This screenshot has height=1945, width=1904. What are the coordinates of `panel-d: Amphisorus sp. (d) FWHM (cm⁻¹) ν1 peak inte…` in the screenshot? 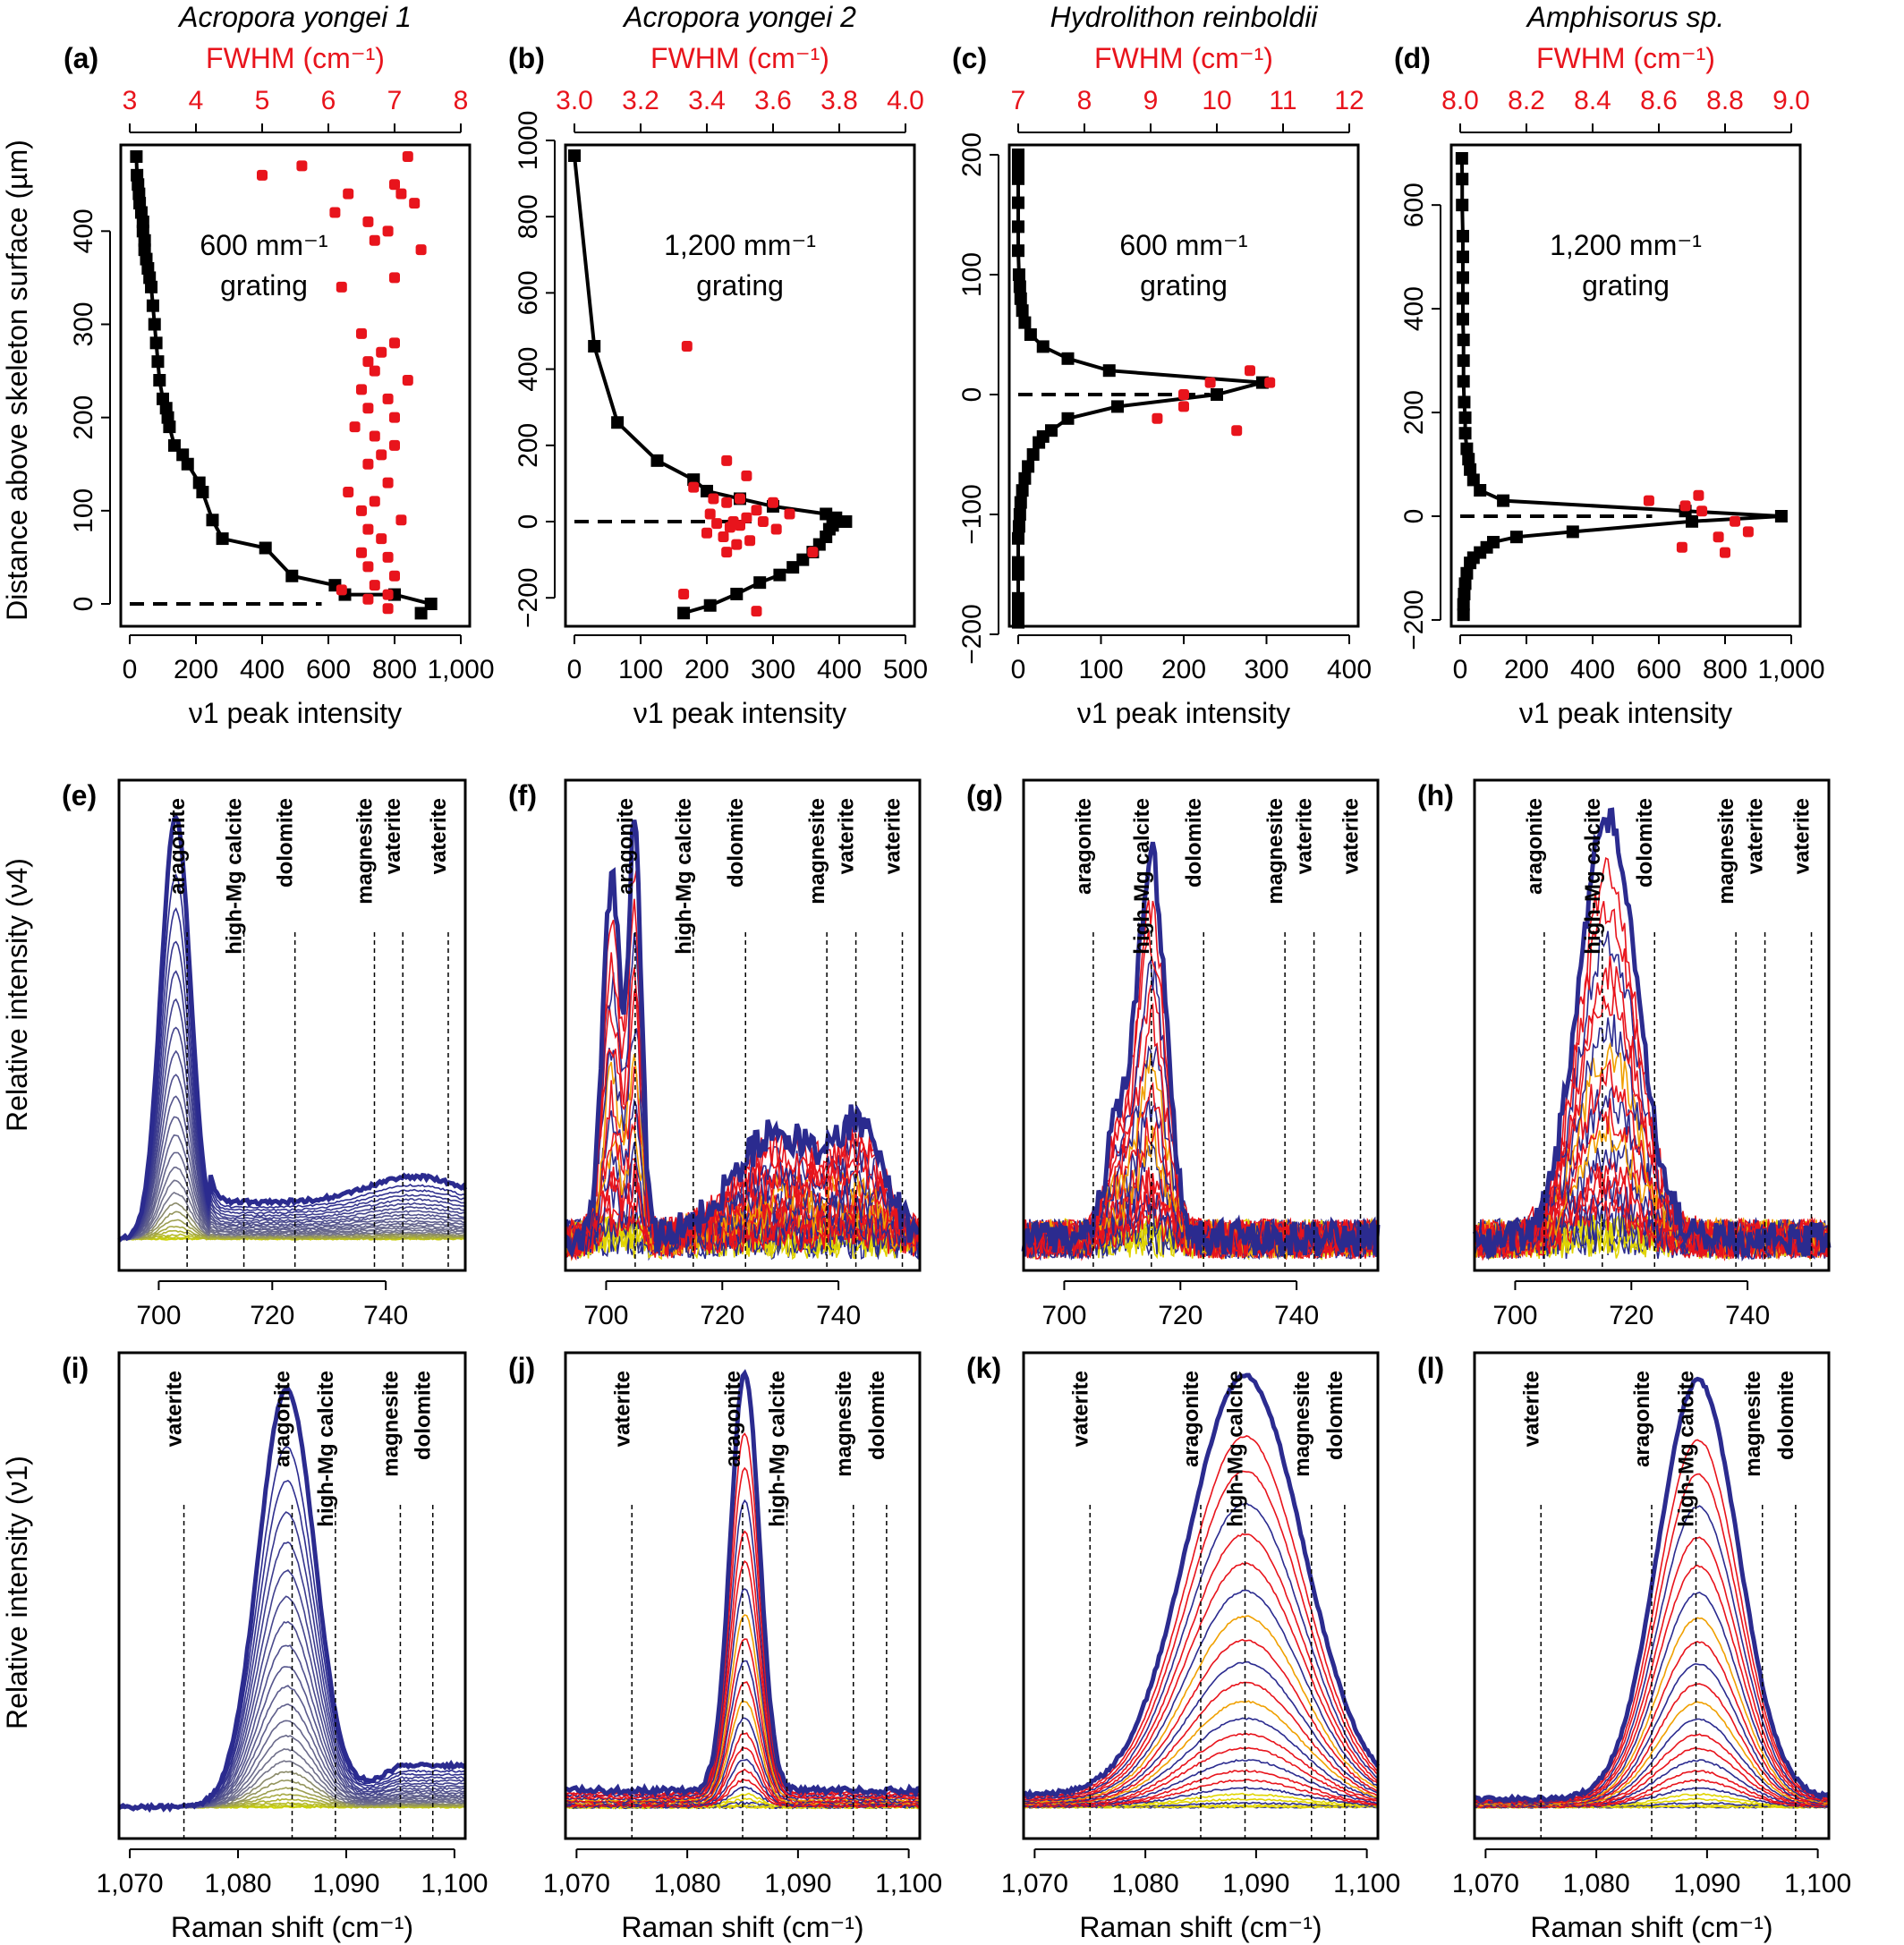 It's located at (1610, 365).